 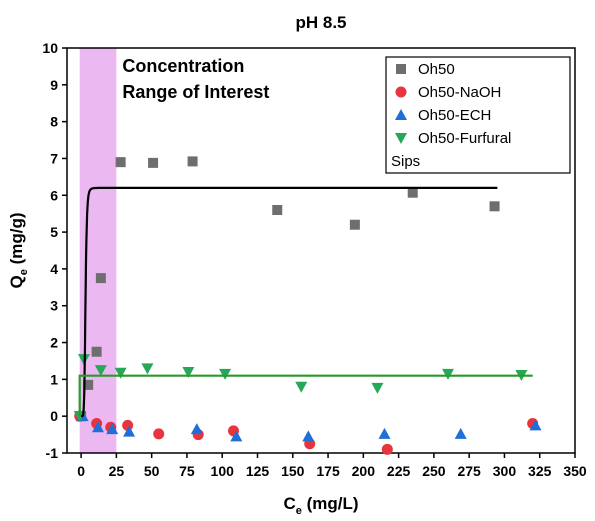 What do you see at coordinates (54, 269) in the screenshot?
I see `y-tick-label: 4` at bounding box center [54, 269].